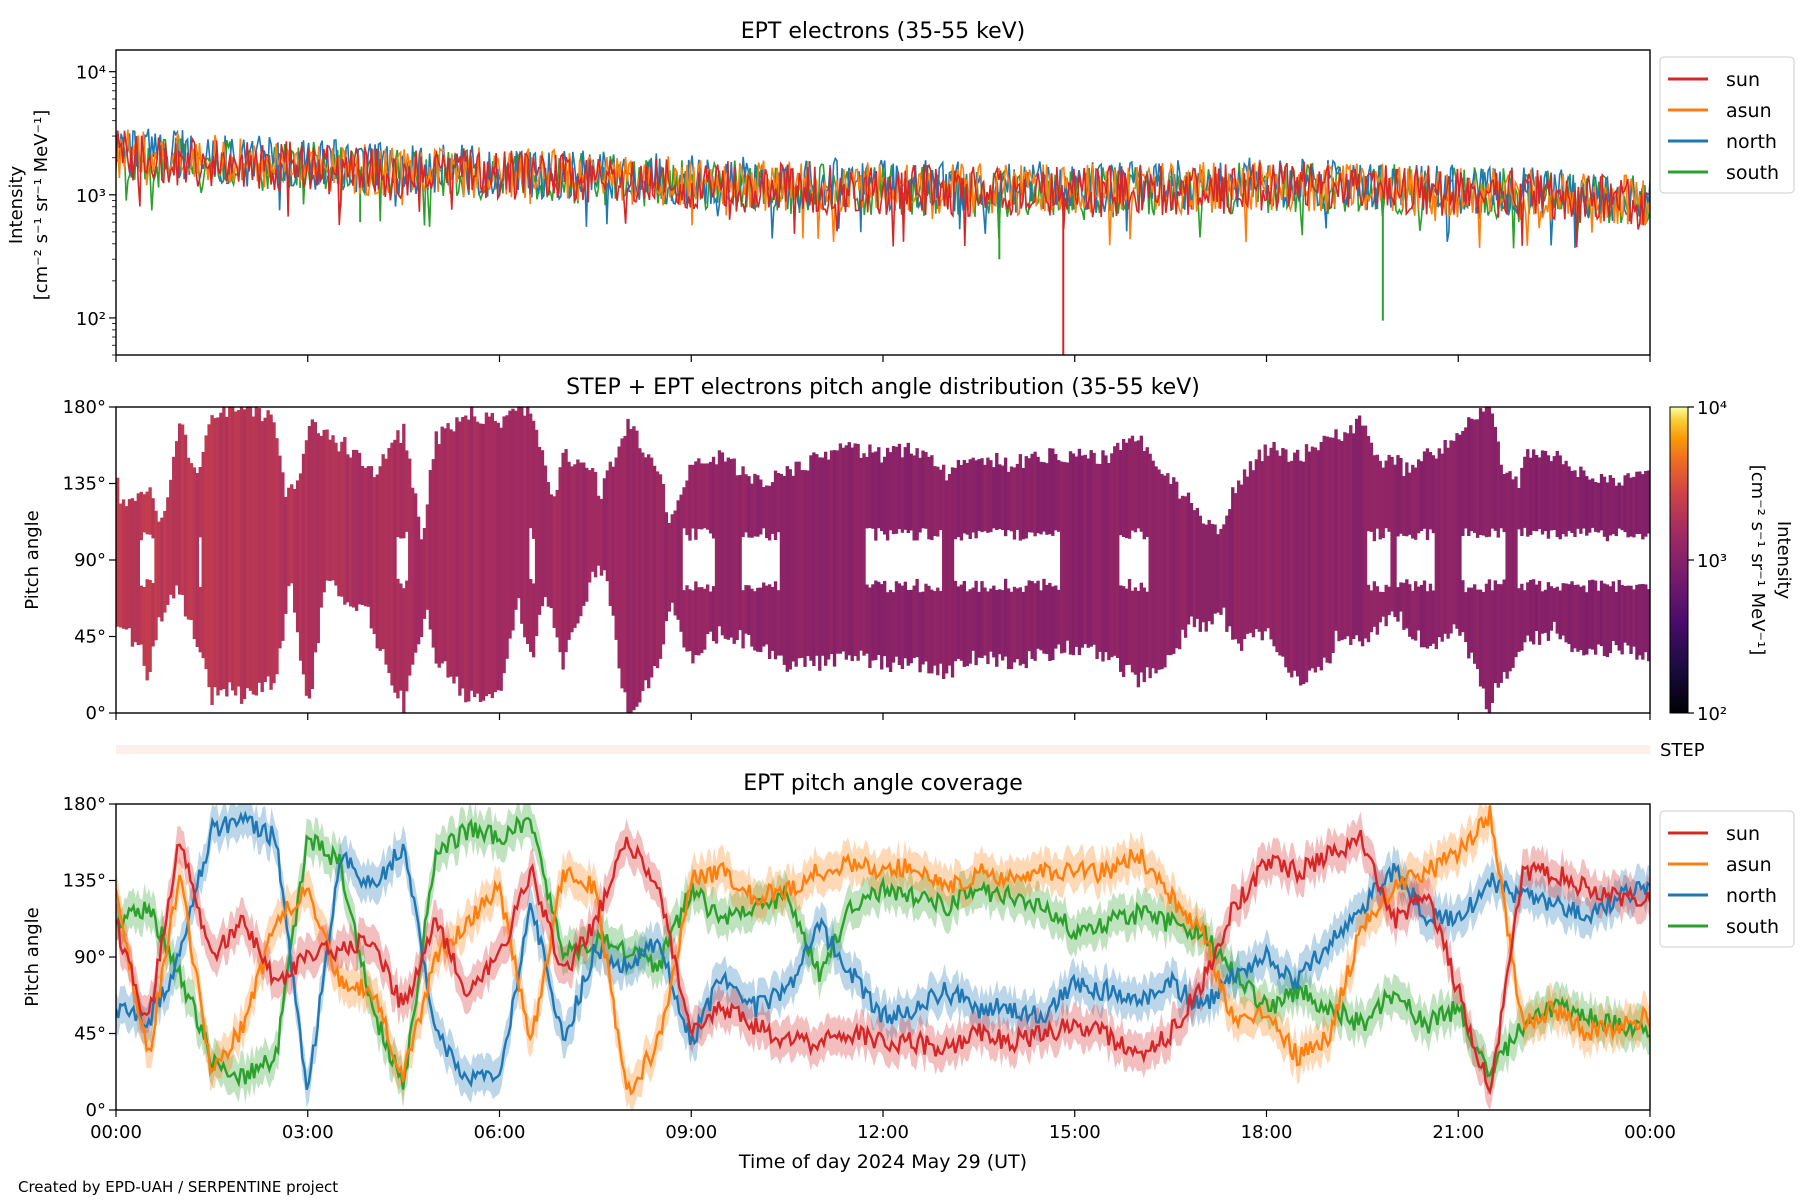 This screenshot has width=1800, height=1200. Describe the element at coordinates (500, 1132) in the screenshot. I see `x-tick-label: 06:00` at that location.